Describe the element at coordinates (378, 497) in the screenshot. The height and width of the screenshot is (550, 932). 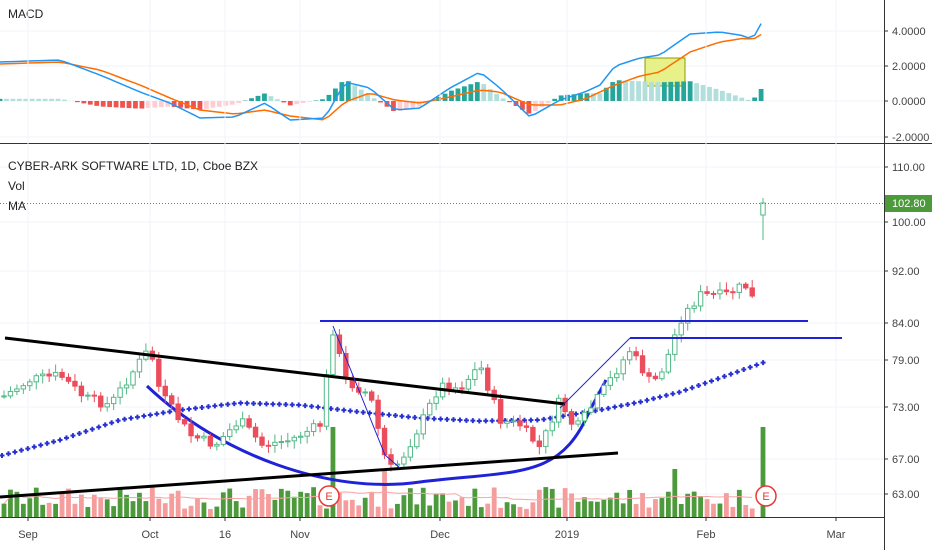
I see `volume-ma-line` at that location.